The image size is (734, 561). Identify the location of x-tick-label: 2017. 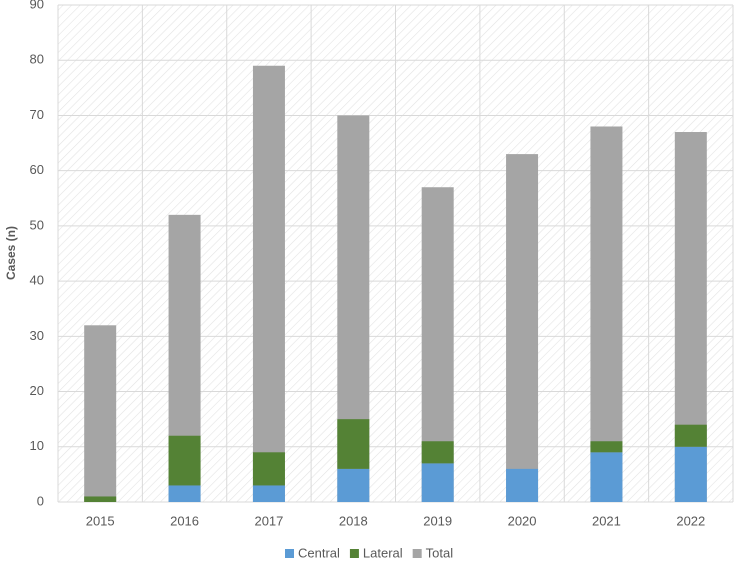
(268, 520).